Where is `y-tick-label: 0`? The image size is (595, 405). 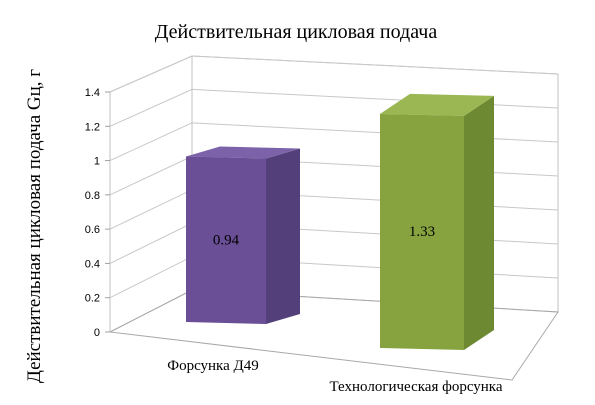
y-tick-label: 0 is located at coordinates (97, 333).